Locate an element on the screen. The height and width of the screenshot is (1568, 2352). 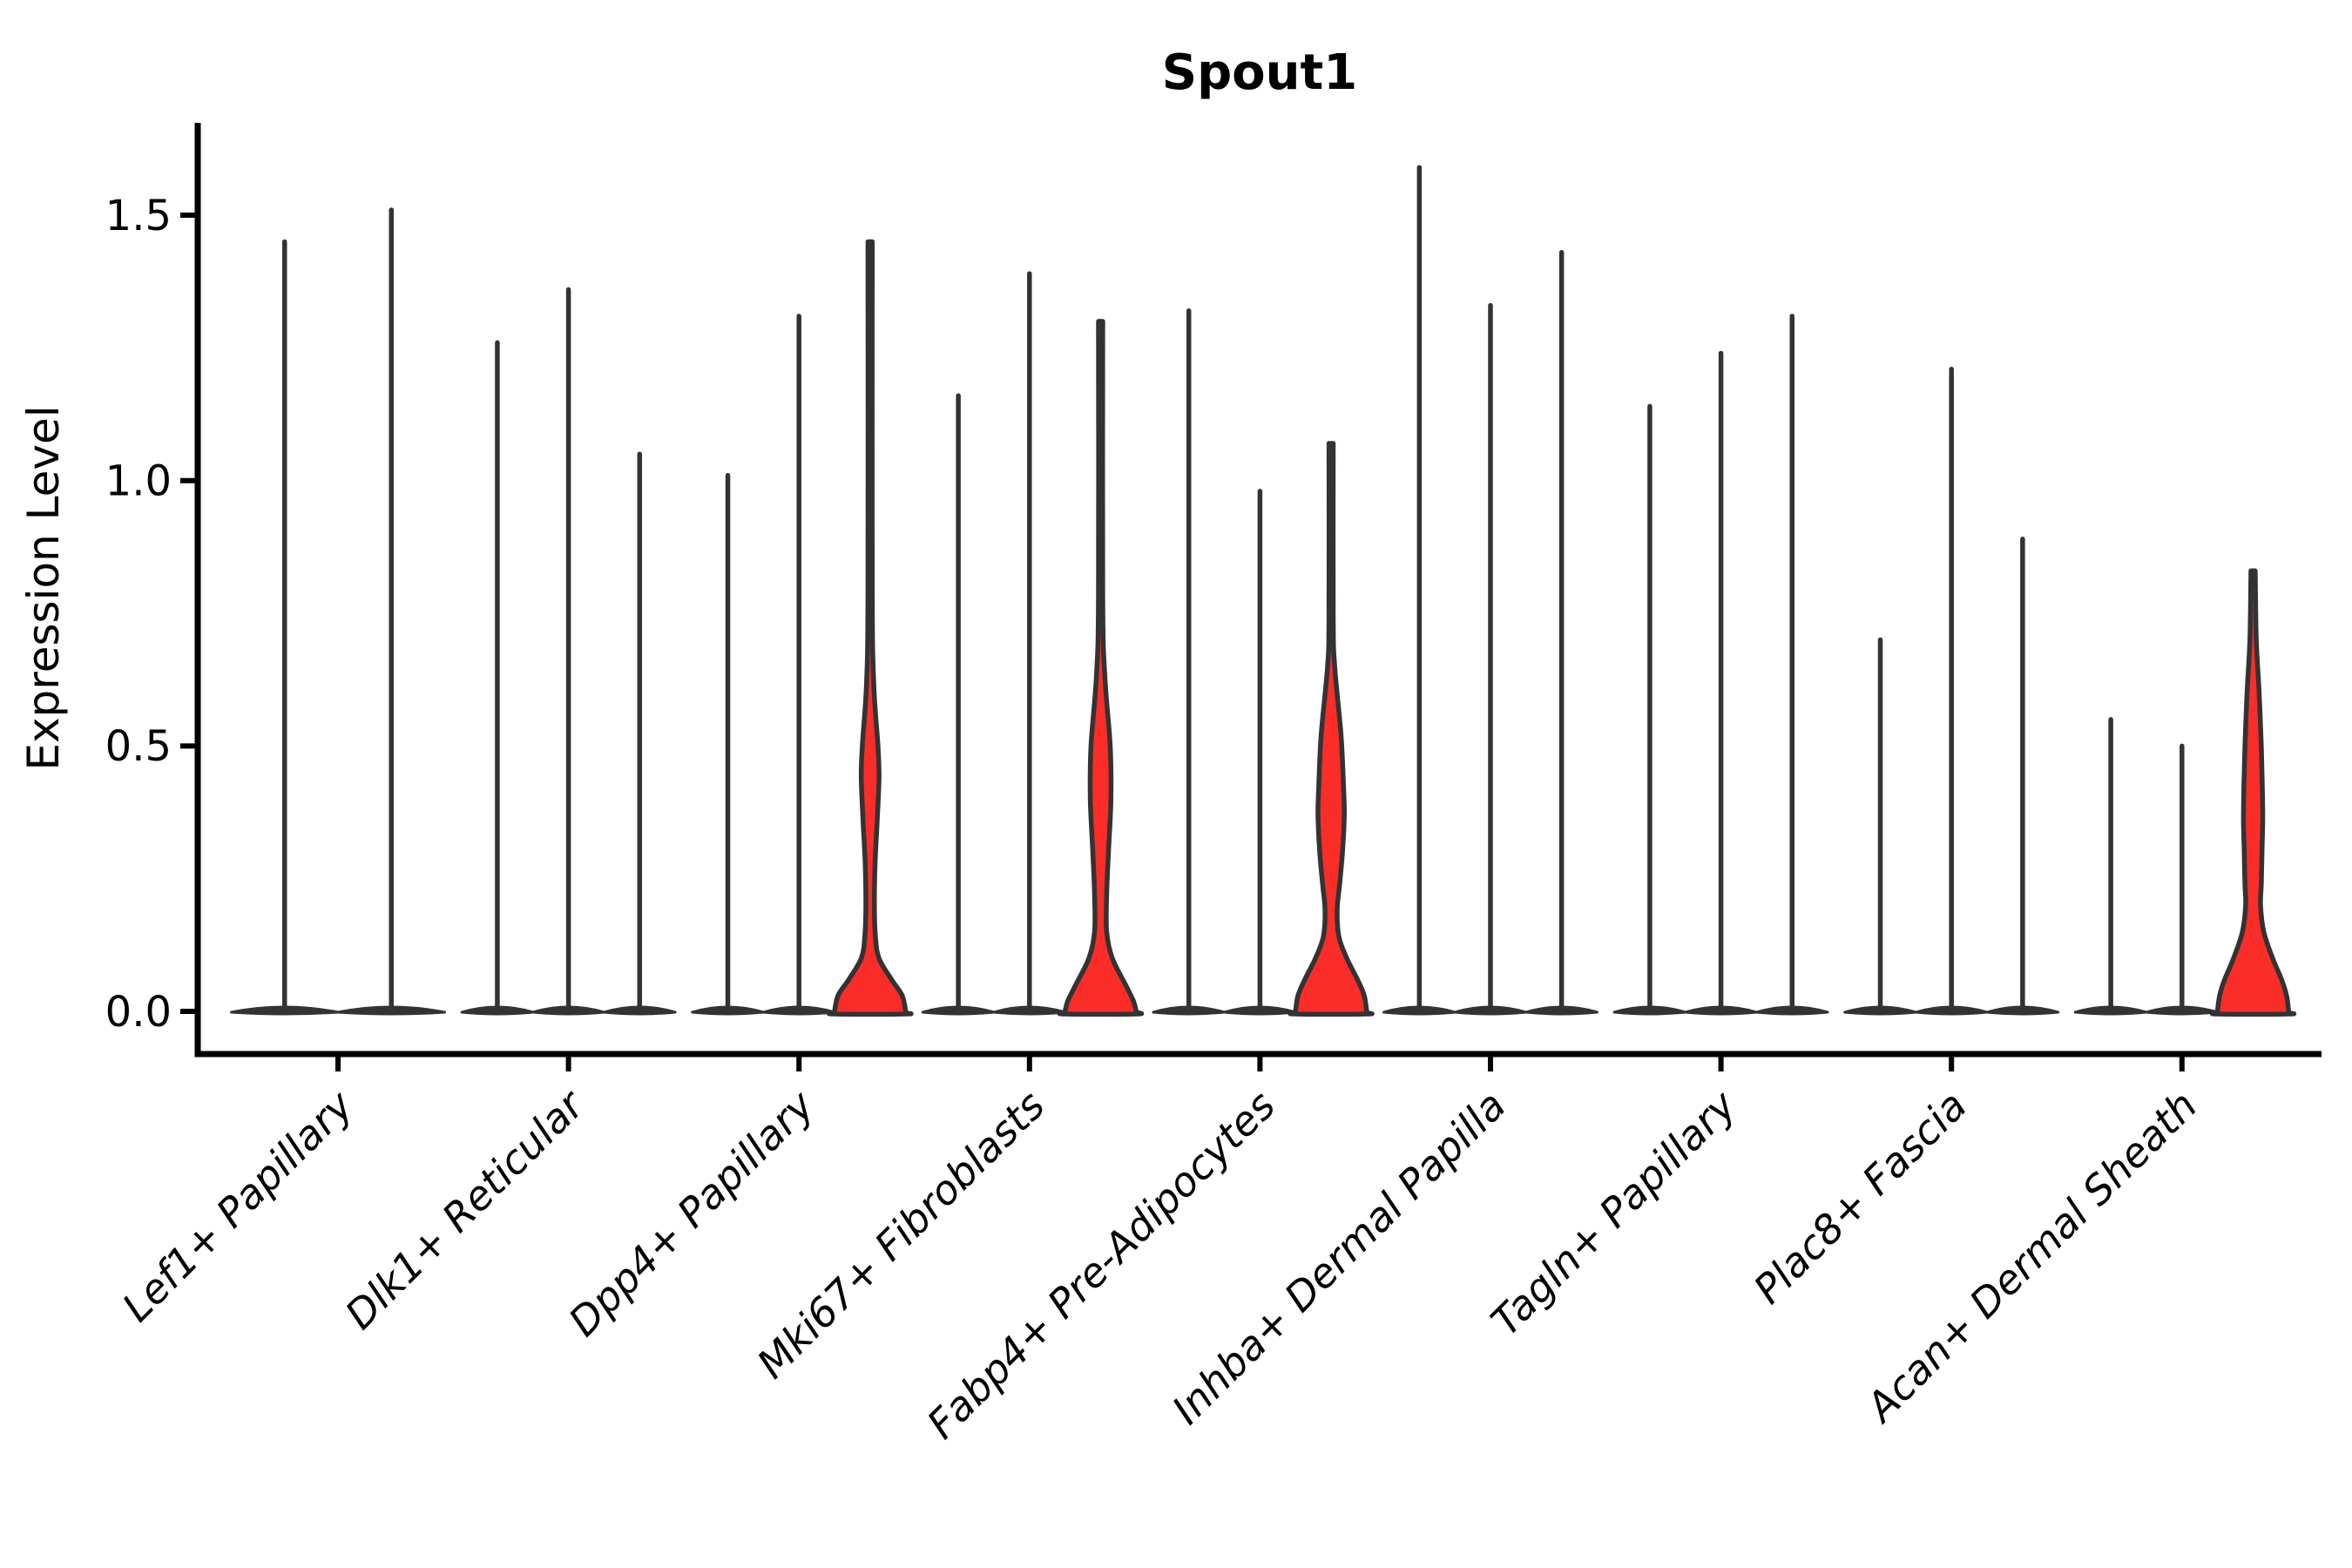
y-axis-label: Expression Level is located at coordinates (44, 587).